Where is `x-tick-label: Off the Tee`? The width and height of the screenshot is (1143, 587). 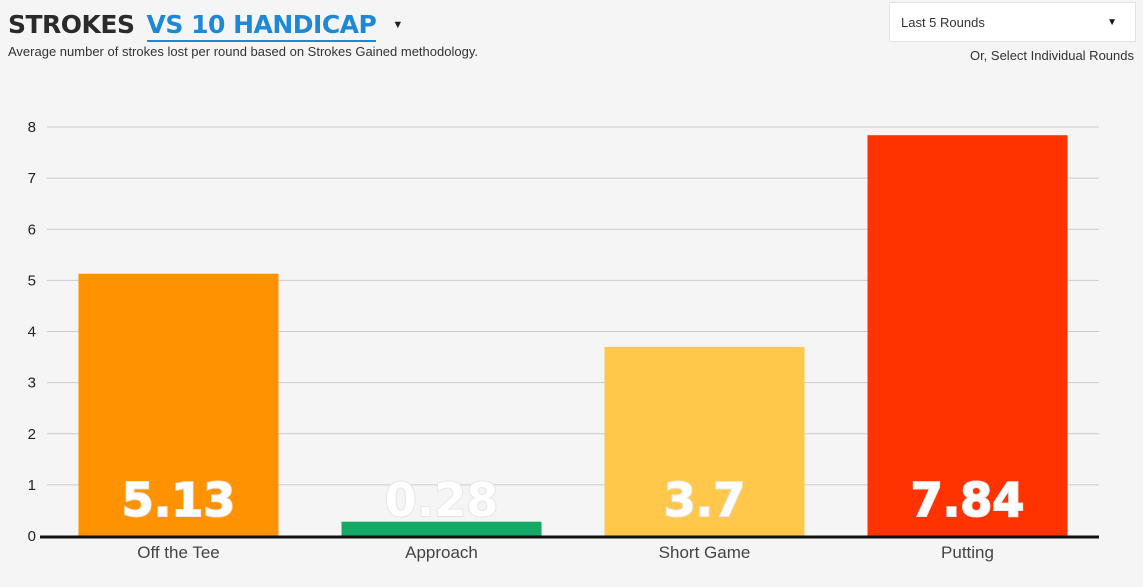
x-tick-label: Off the Tee is located at coordinates (178, 552).